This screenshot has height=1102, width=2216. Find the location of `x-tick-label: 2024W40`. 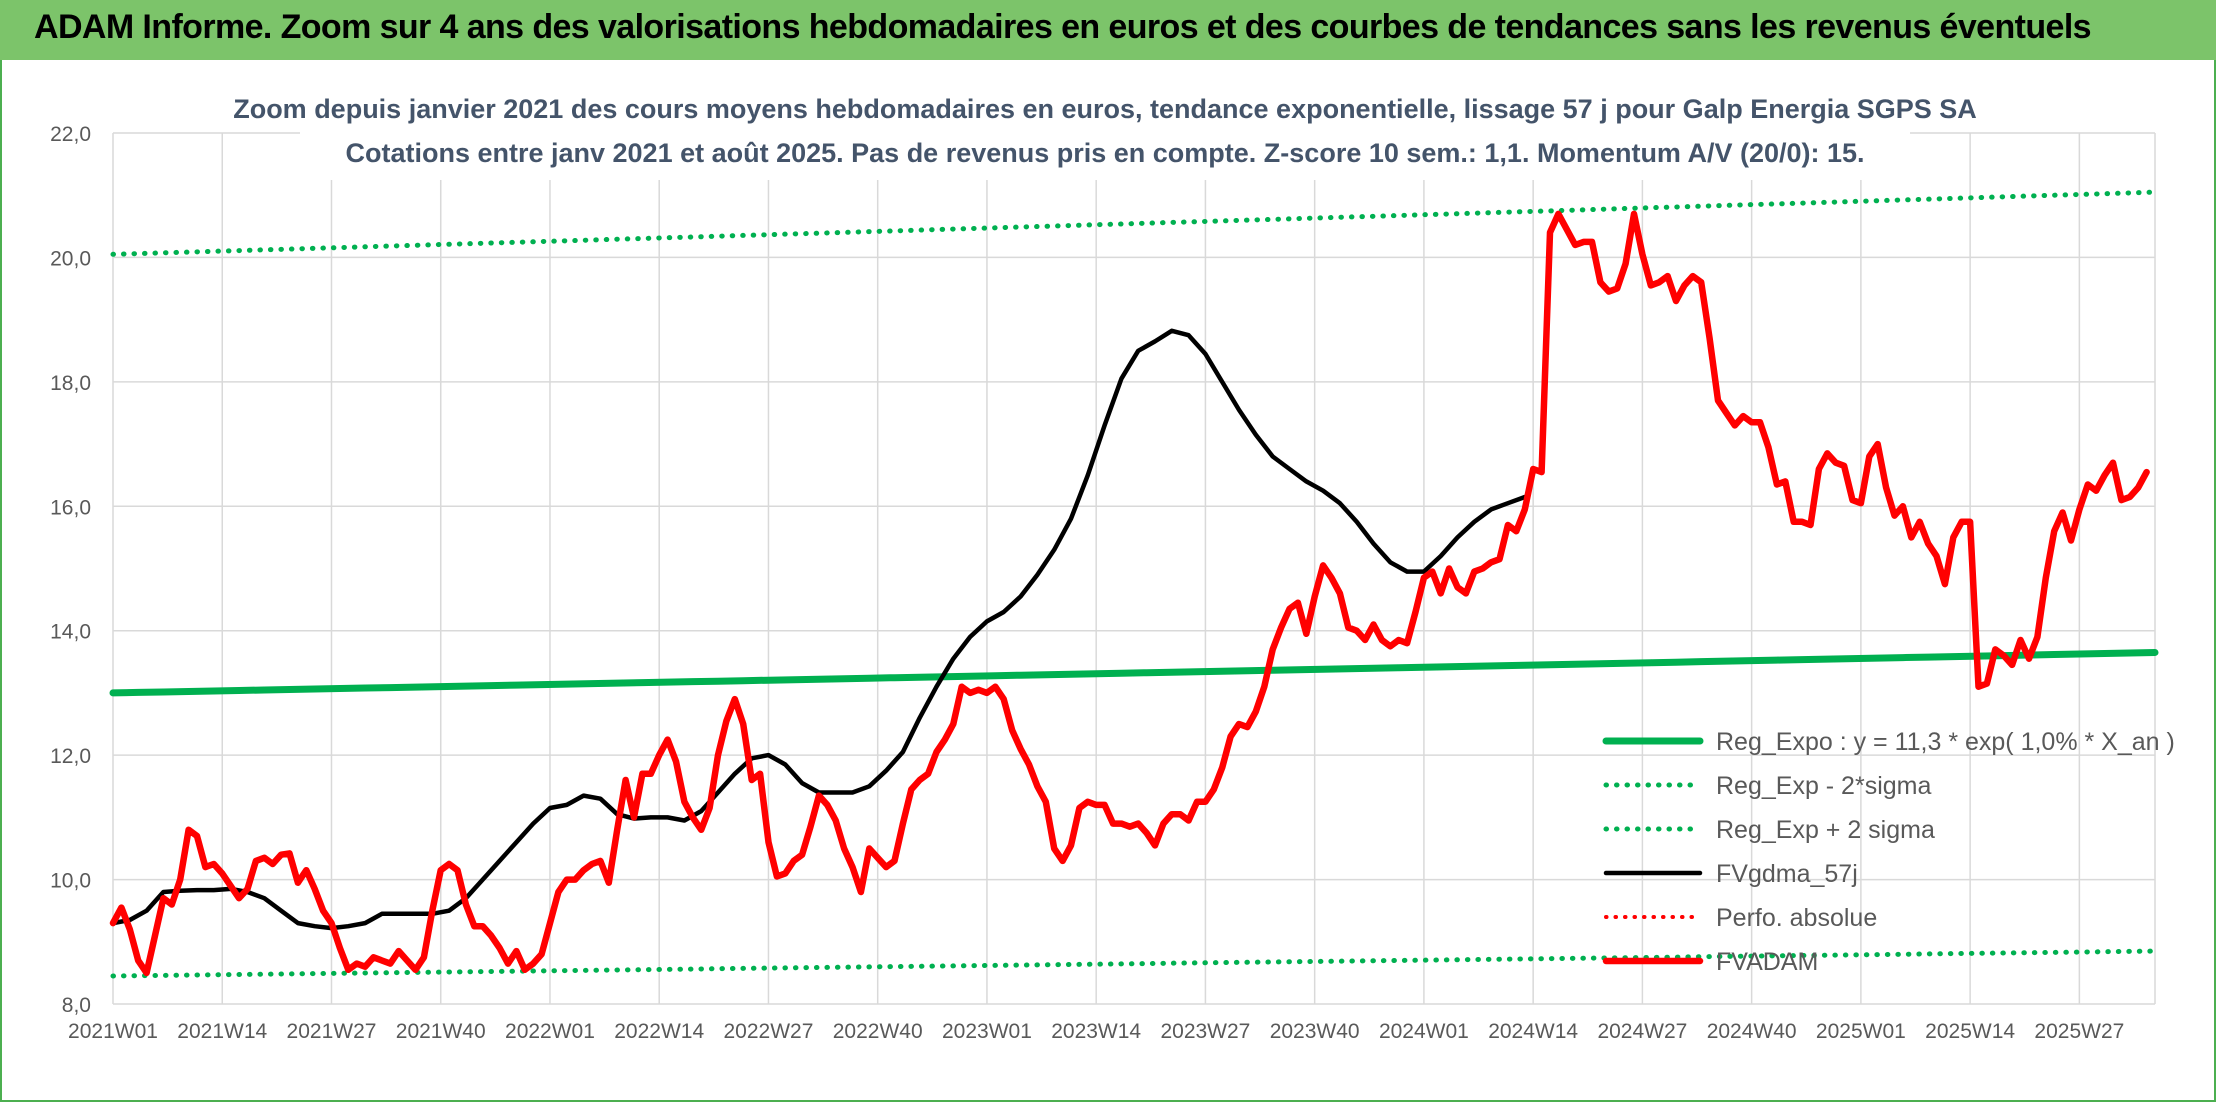

x-tick-label: 2024W40 is located at coordinates (1752, 1031).